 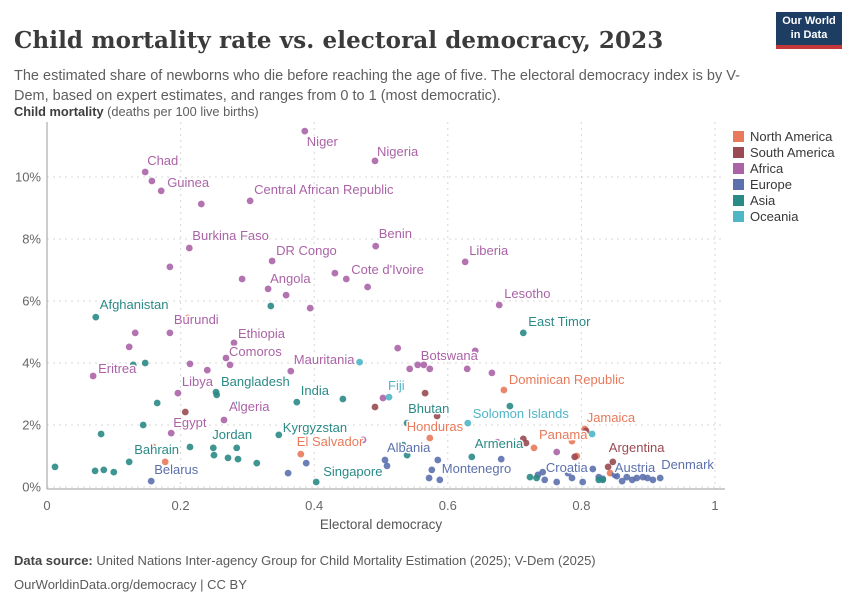 What do you see at coordinates (504, 390) in the screenshot?
I see `data-point-dominican-republic` at bounding box center [504, 390].